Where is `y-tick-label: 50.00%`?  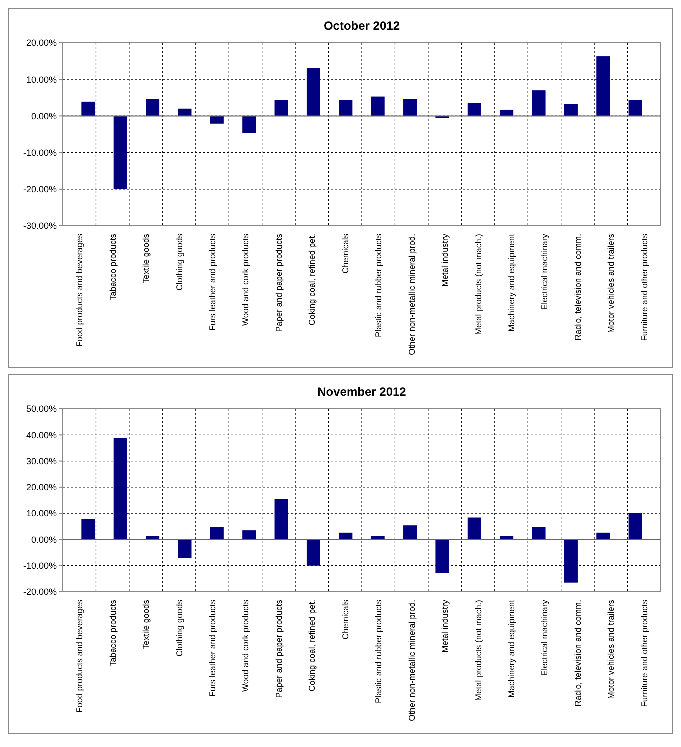
y-tick-label: 50.00% is located at coordinates (41, 409).